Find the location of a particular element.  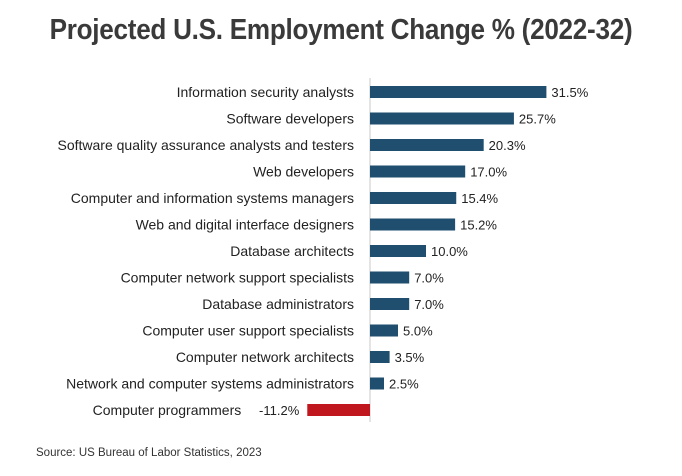

value-label: 3.5% is located at coordinates (410, 357).